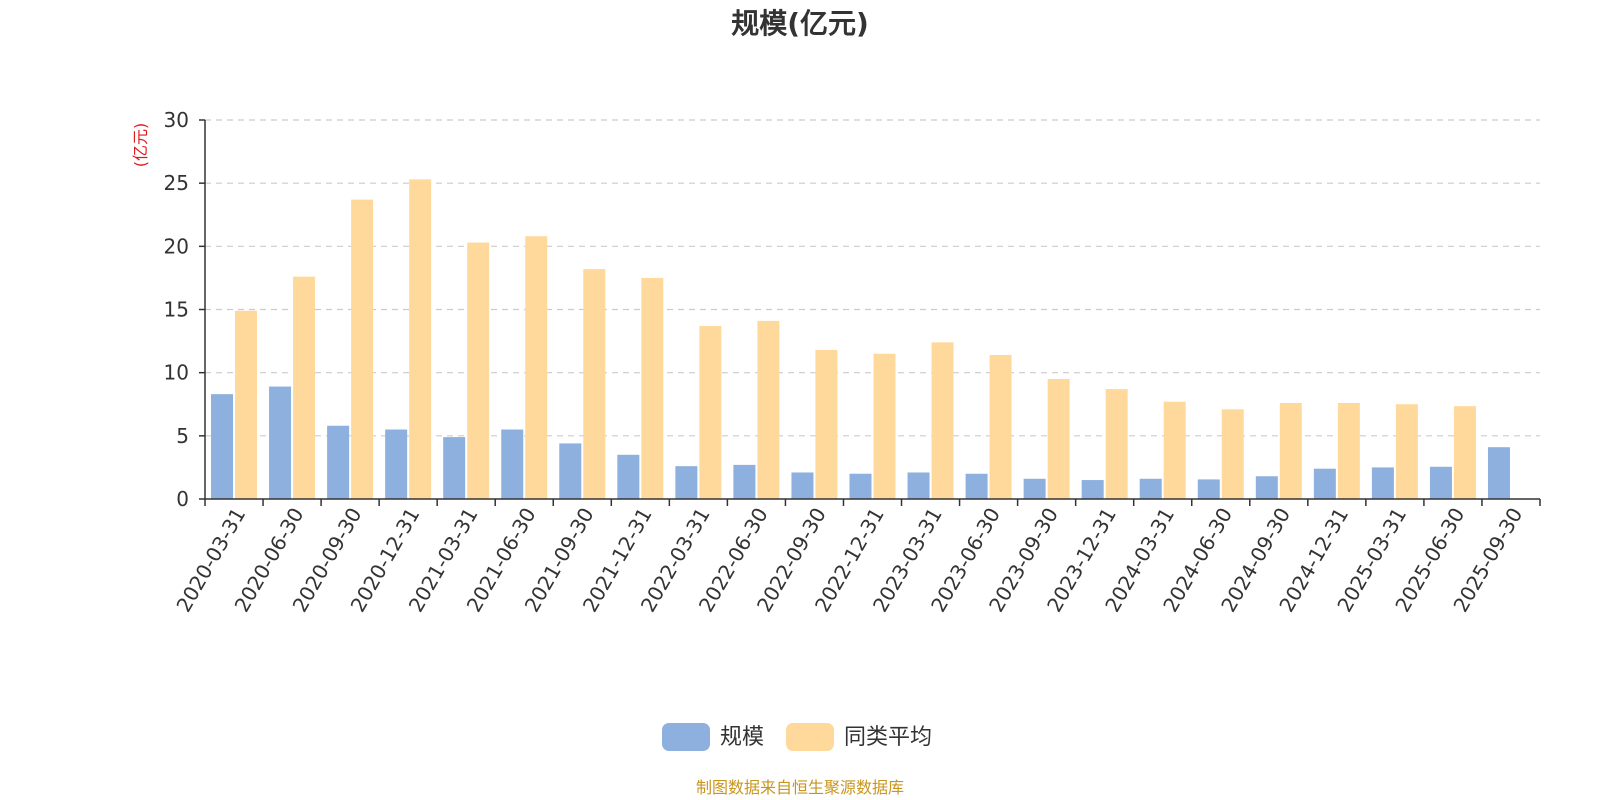 The height and width of the screenshot is (800, 1600). What do you see at coordinates (176, 373) in the screenshot?
I see `y-tick-label: 10` at bounding box center [176, 373].